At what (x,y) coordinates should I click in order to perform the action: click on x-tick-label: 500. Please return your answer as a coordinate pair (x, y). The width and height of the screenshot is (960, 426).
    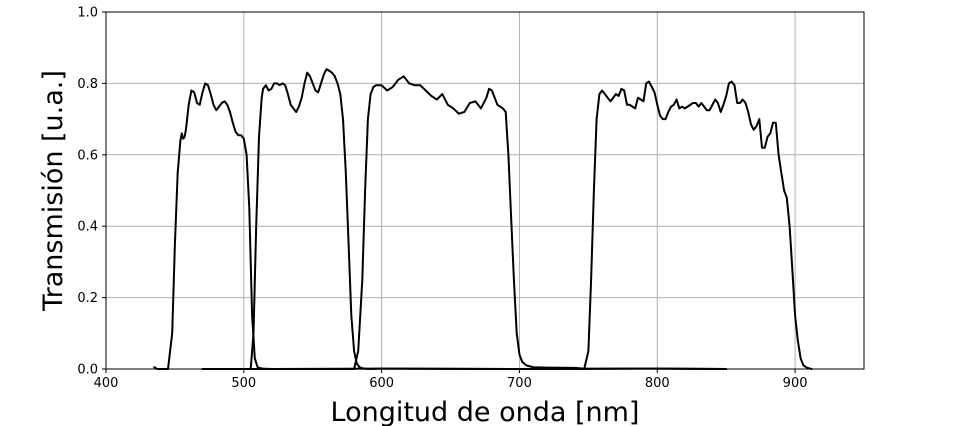
    Looking at the image, I should click on (243, 383).